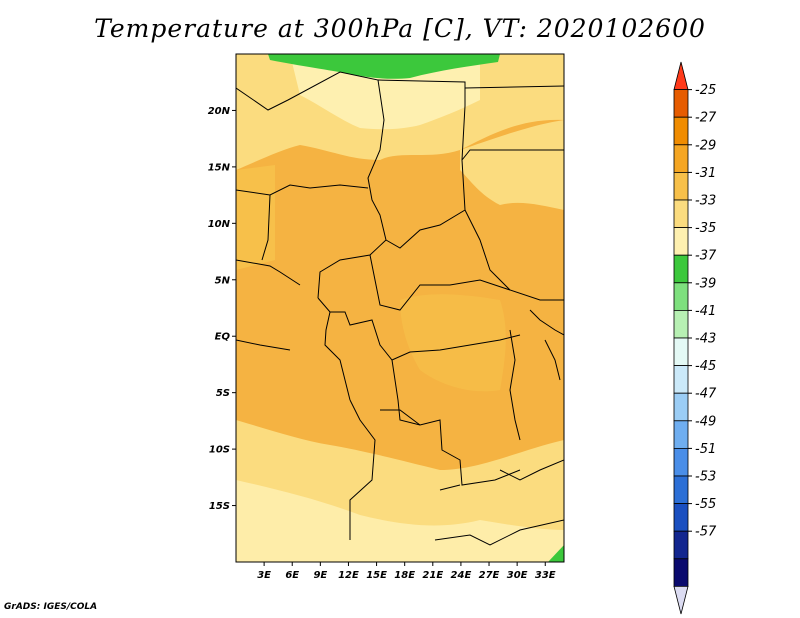  I want to click on lat-tick-label: 5S, so click(223, 393).